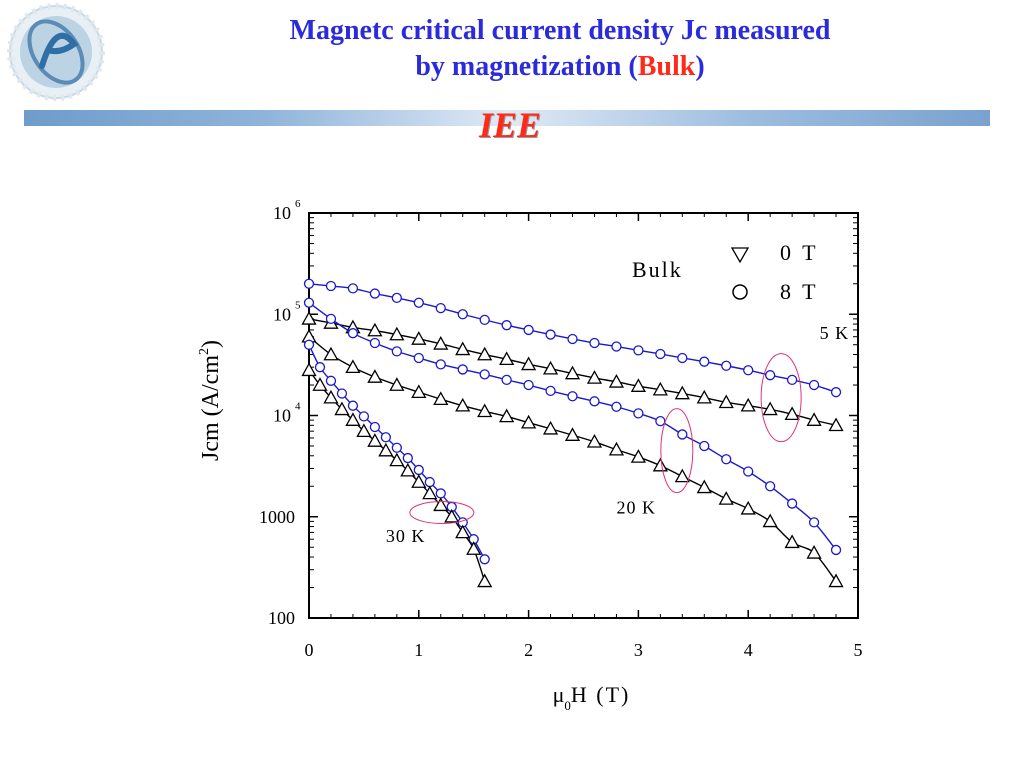 This screenshot has width=1024, height=768. Describe the element at coordinates (298, 407) in the screenshot. I see `y-tick-exponent: 4` at that location.